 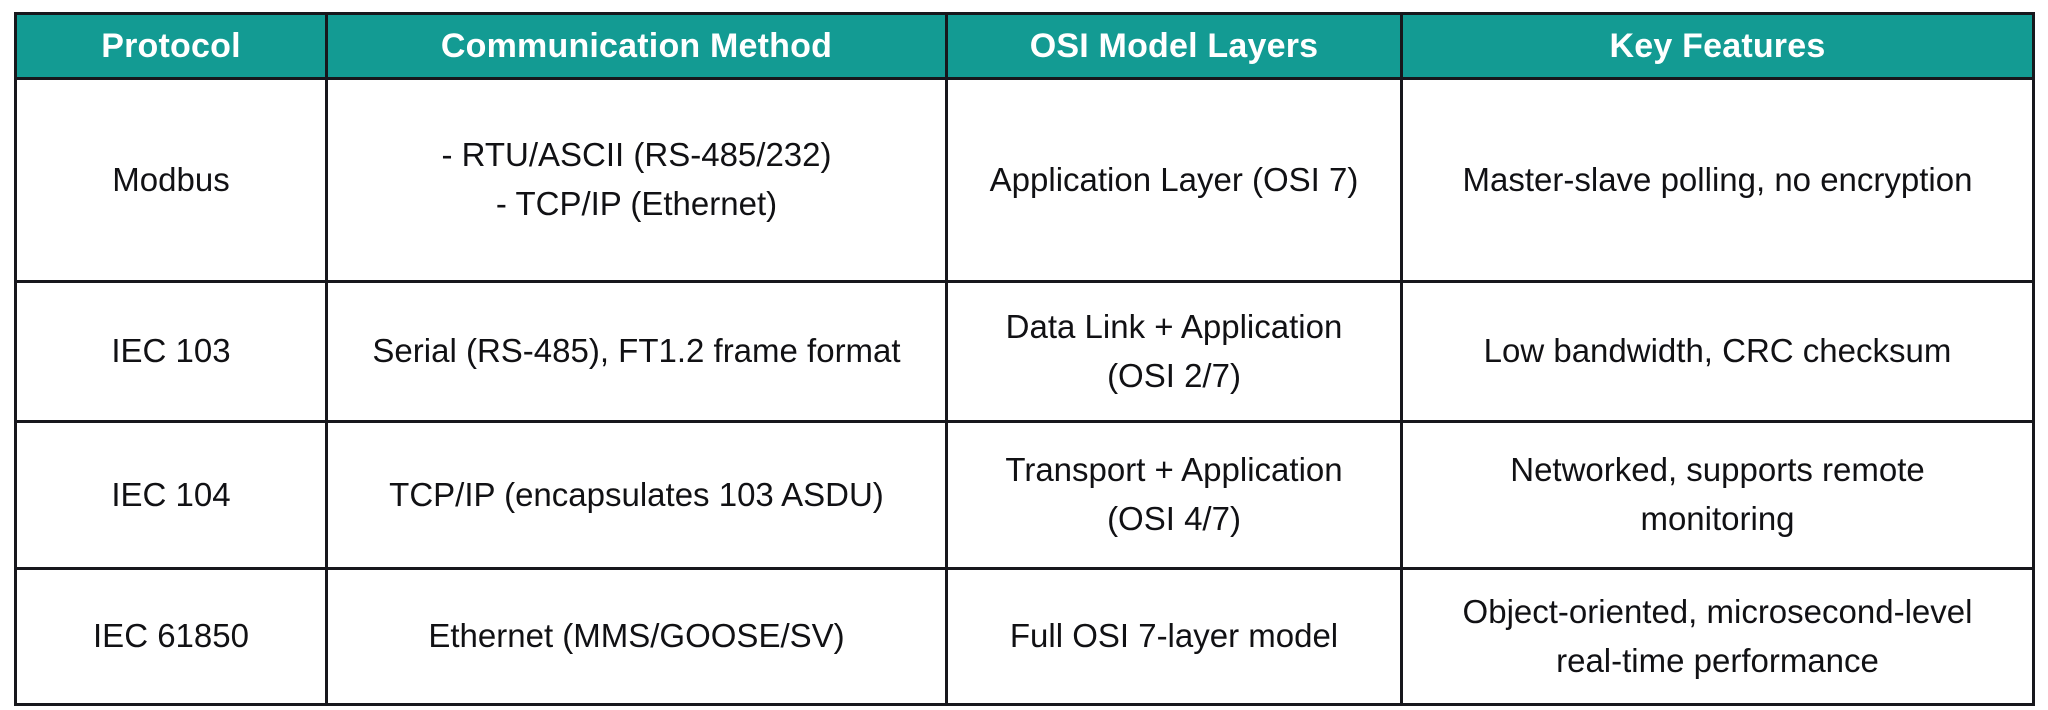 What do you see at coordinates (1174, 470) in the screenshot?
I see `cell-line-1: Transport + Application` at bounding box center [1174, 470].